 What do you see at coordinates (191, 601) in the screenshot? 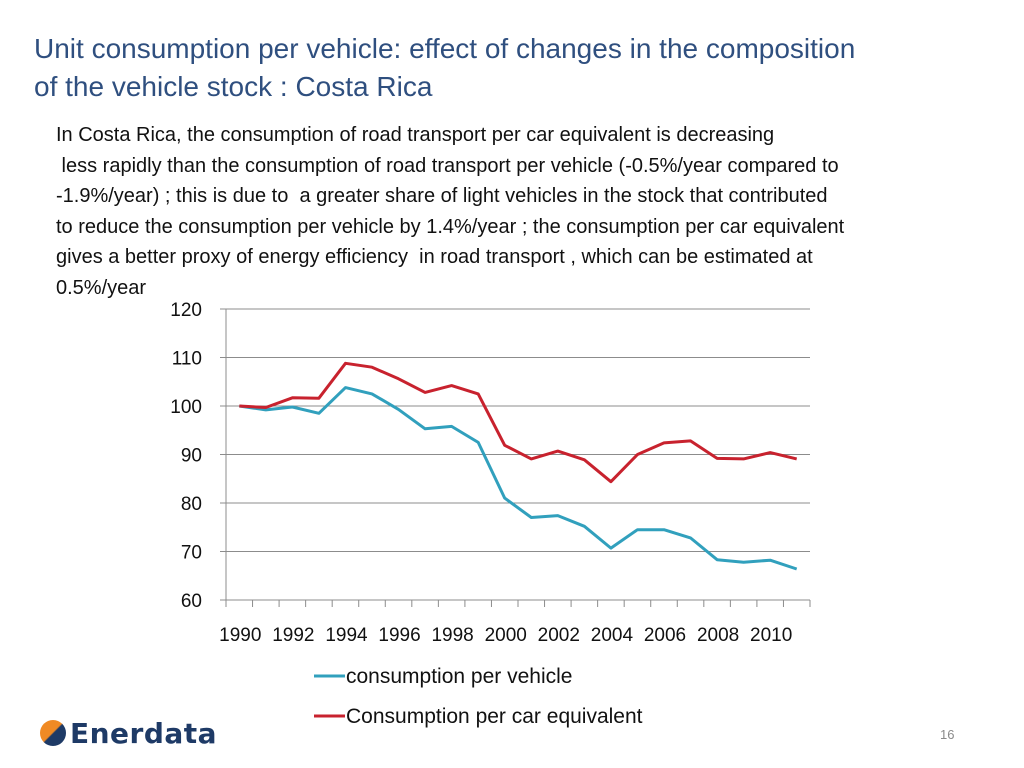
I see `y-tick-label-60: 60` at bounding box center [191, 601].